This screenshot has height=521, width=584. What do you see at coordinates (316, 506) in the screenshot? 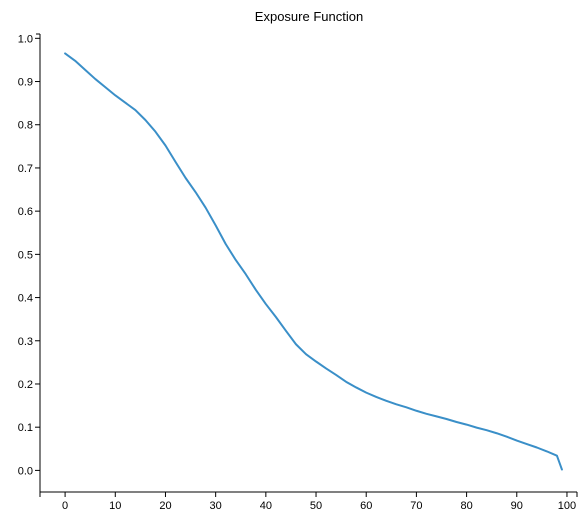
I see `x-tick-label: 50` at bounding box center [316, 506].